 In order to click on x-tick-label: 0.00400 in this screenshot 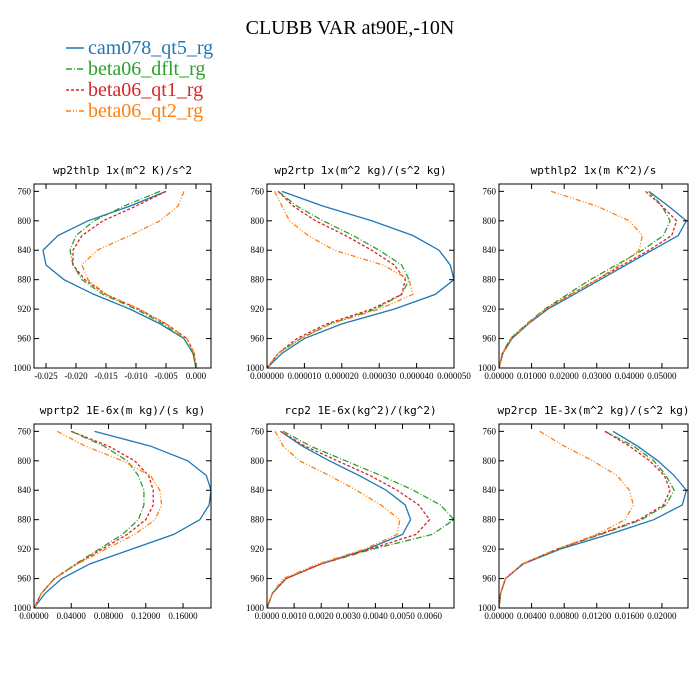, I will do `click(532, 616)`.